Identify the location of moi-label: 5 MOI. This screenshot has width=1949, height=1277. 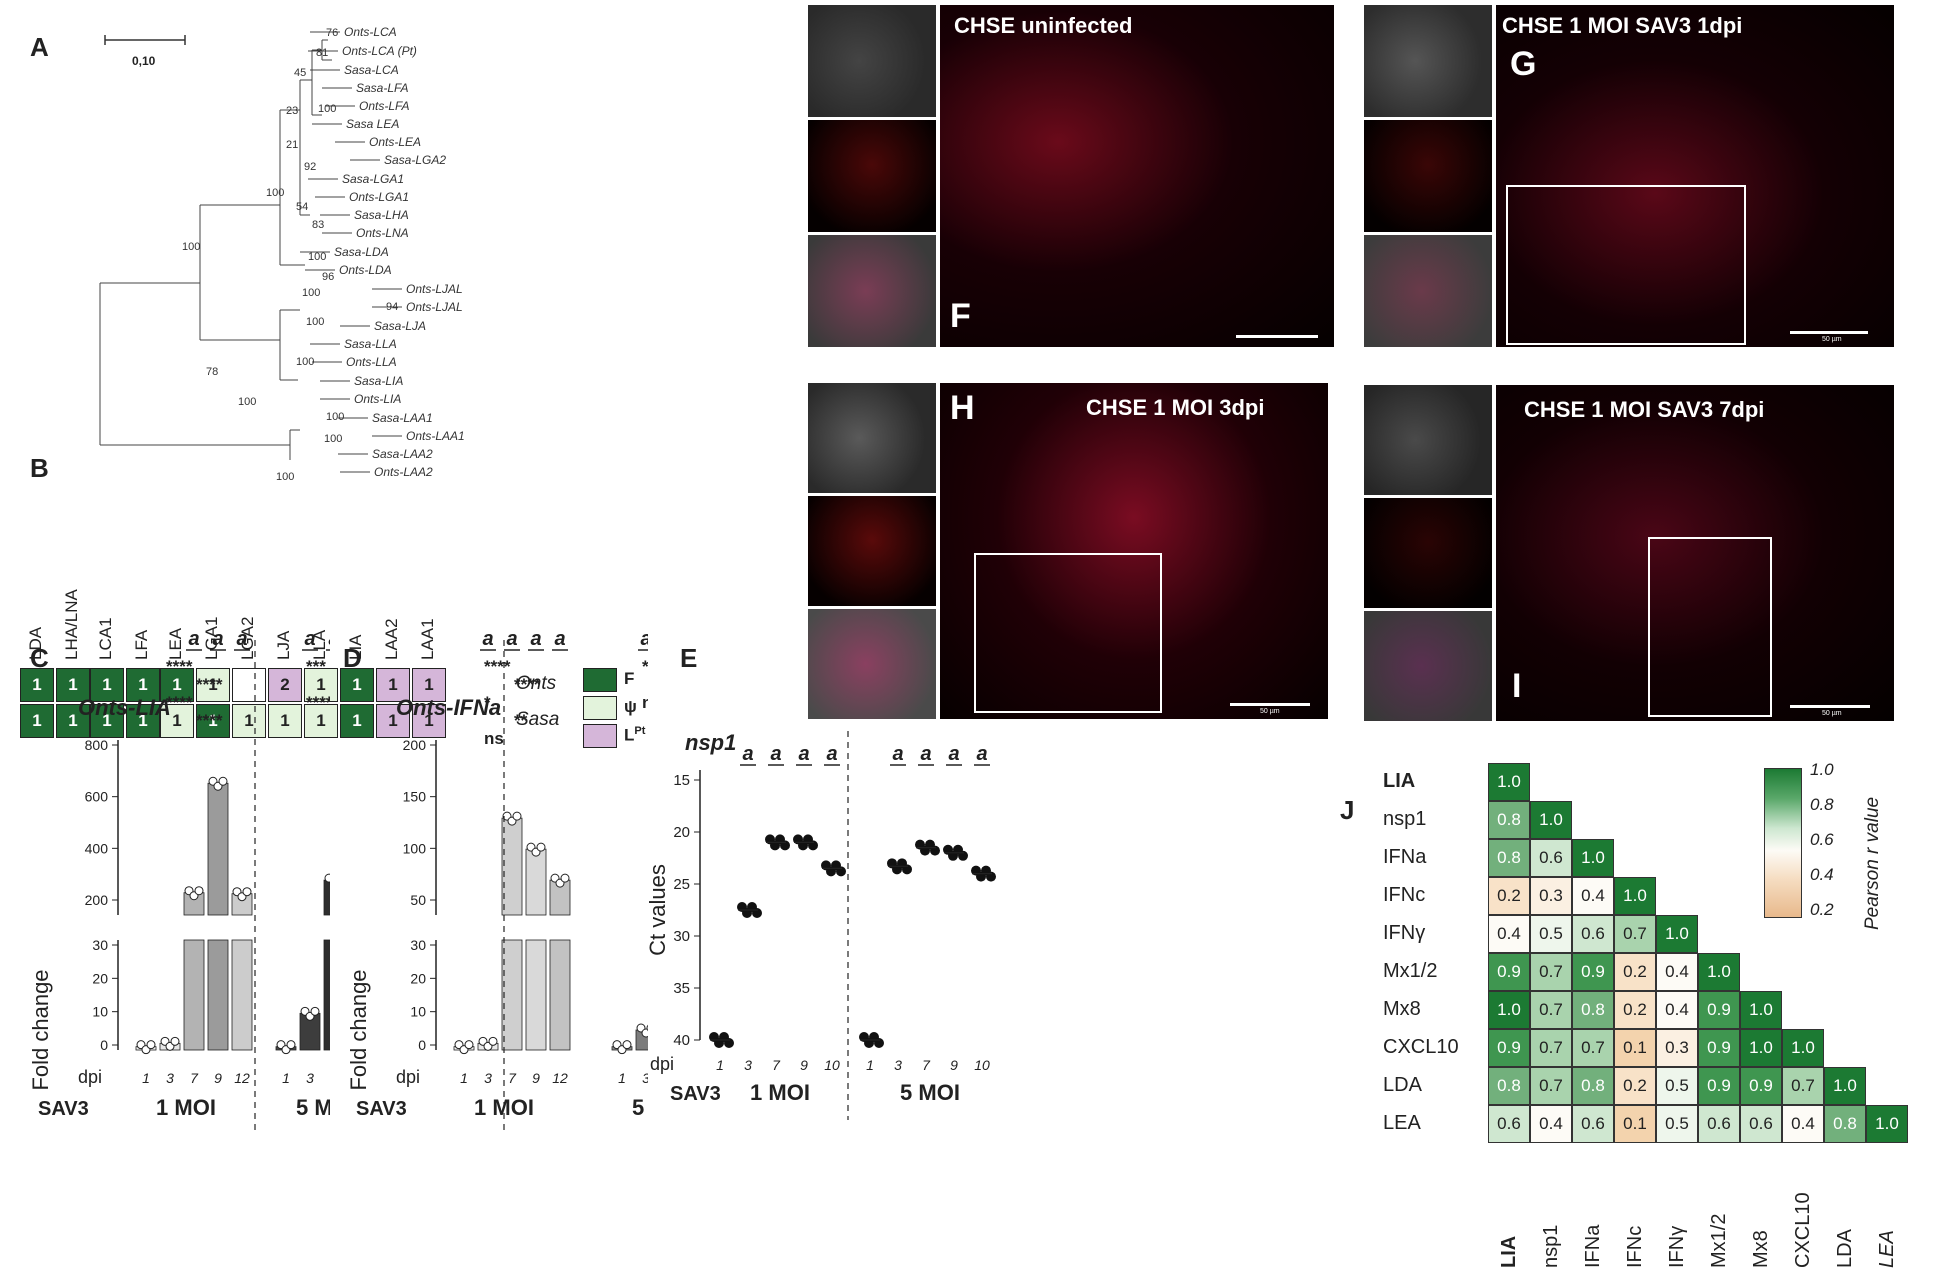
(930, 1092).